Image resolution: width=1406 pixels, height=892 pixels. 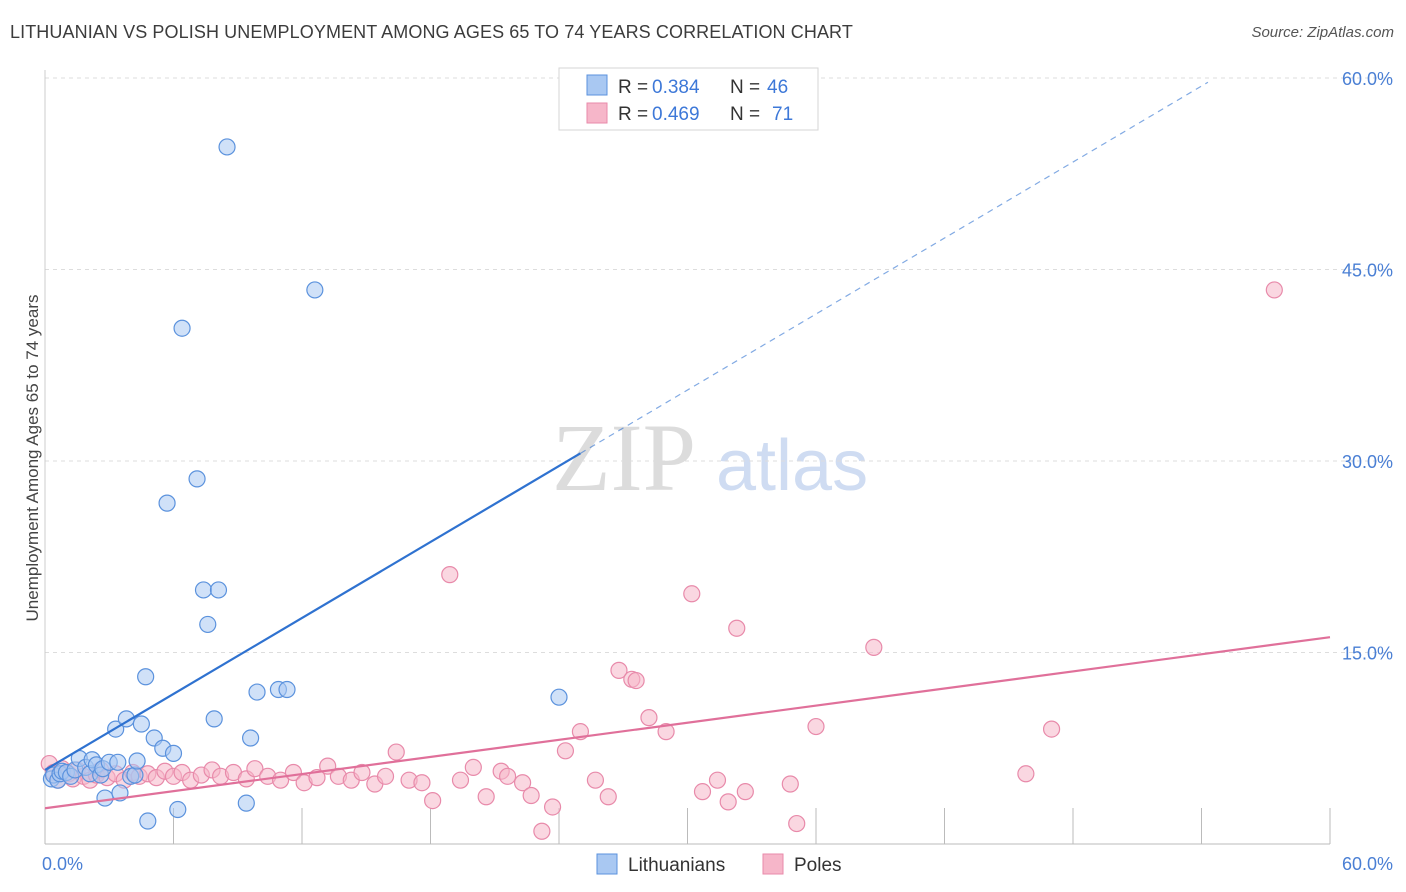 What do you see at coordinates (607, 864) in the screenshot?
I see `bottom-legend-swatch-lithuanians` at bounding box center [607, 864].